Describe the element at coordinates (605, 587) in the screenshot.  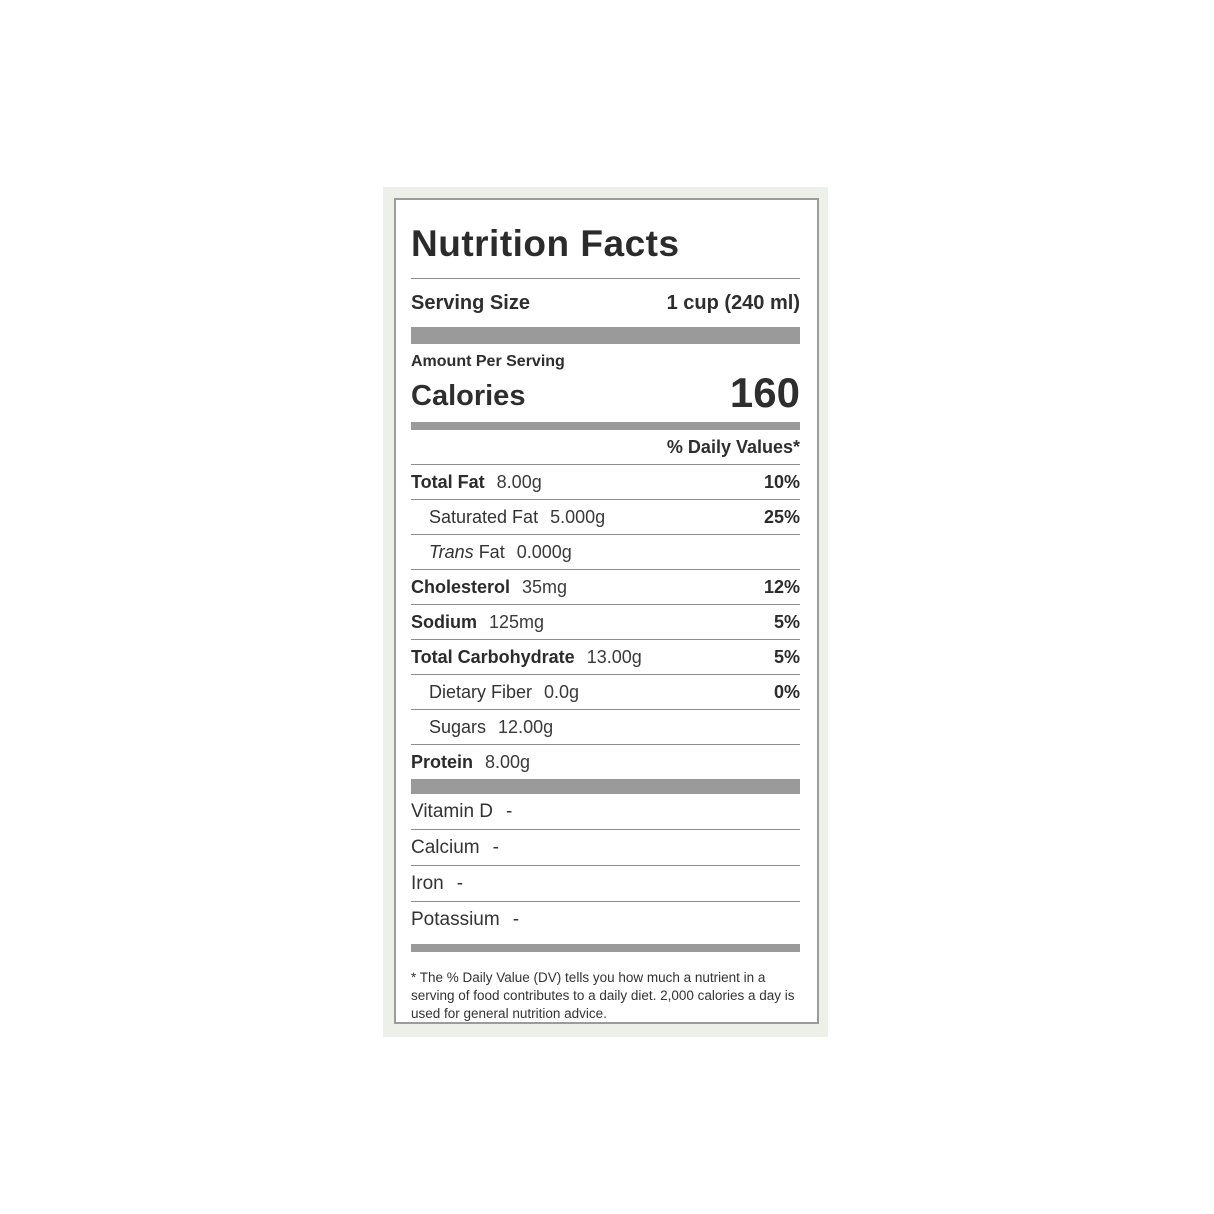
I see `nutrient-row-cholesterol: Cholesterol 35mg 12%` at that location.